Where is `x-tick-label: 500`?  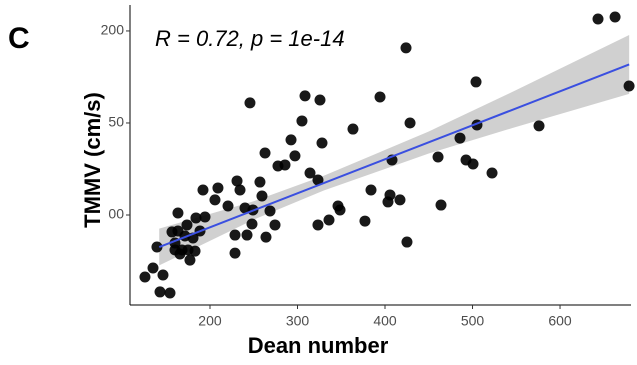 x-tick-label: 500 is located at coordinates (473, 321).